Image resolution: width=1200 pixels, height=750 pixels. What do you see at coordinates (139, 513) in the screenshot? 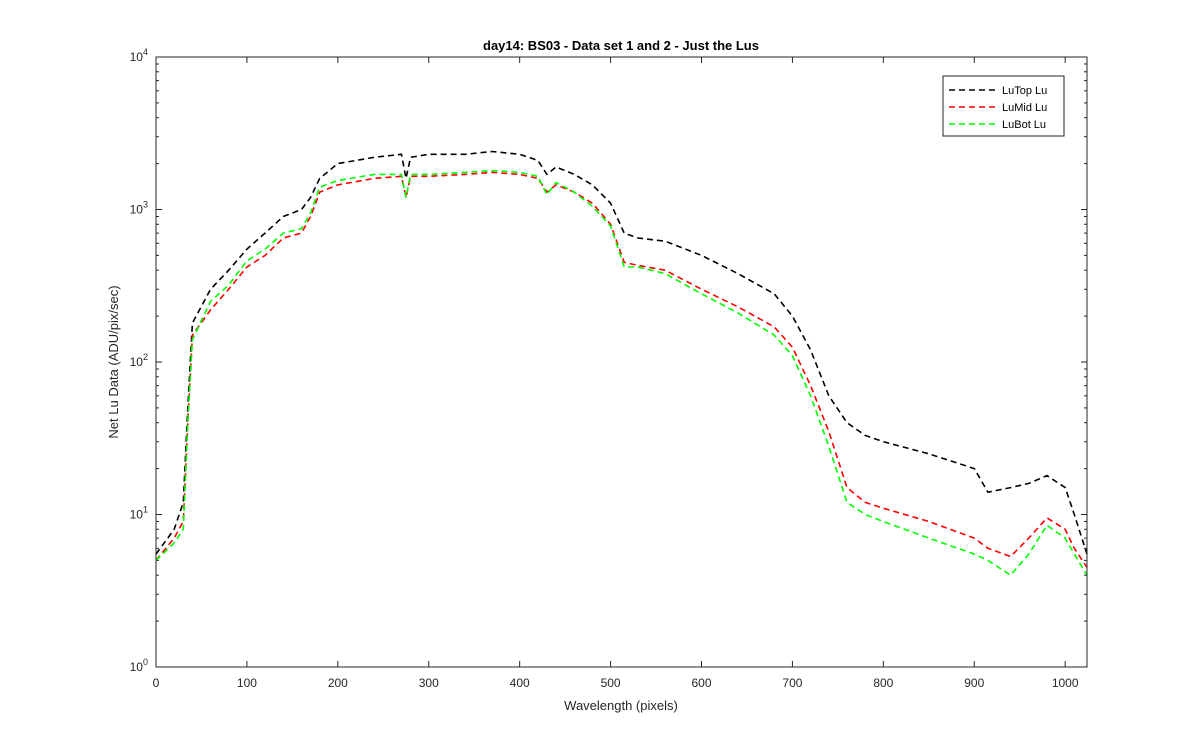
I see `y-tick-label: 10¹` at bounding box center [139, 513].